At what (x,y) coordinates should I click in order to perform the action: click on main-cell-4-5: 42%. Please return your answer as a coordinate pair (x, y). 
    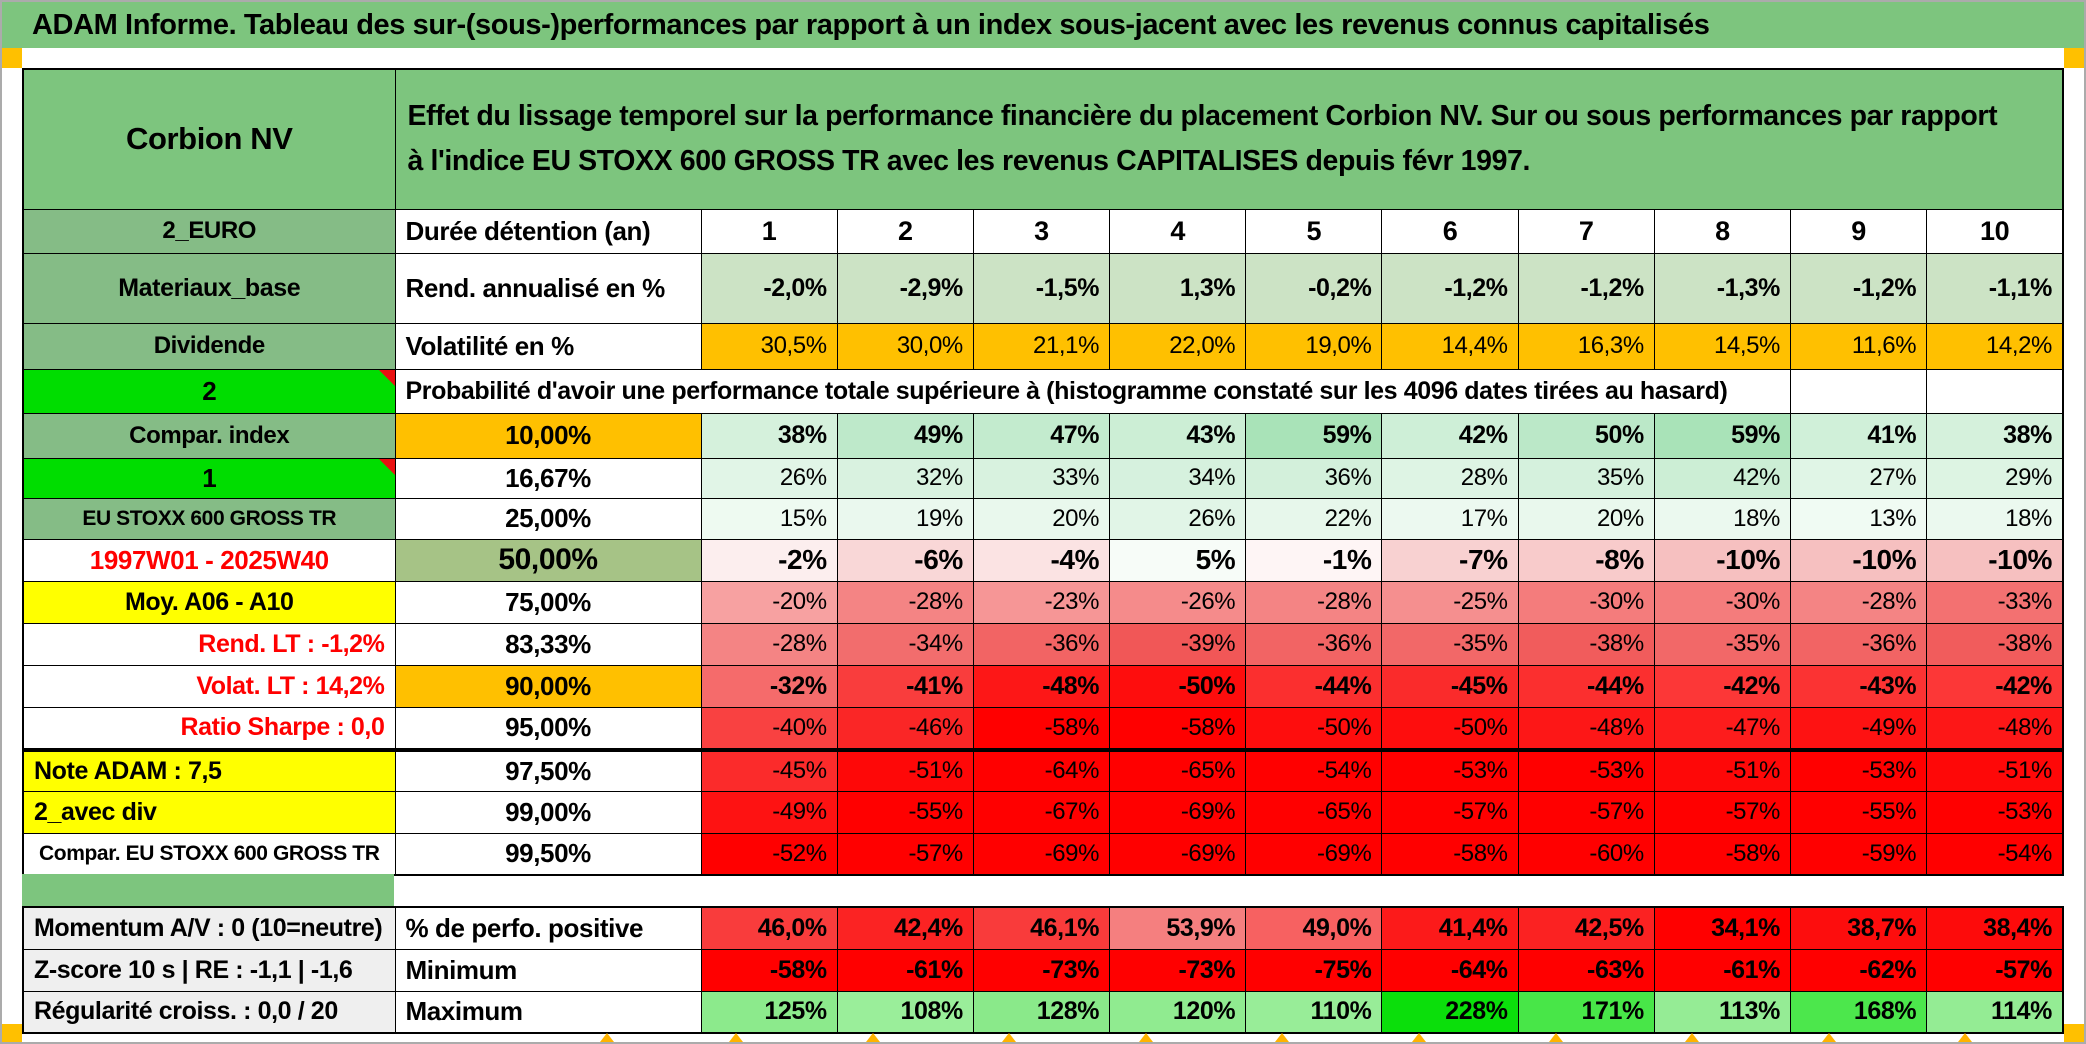
    Looking at the image, I should click on (1450, 435).